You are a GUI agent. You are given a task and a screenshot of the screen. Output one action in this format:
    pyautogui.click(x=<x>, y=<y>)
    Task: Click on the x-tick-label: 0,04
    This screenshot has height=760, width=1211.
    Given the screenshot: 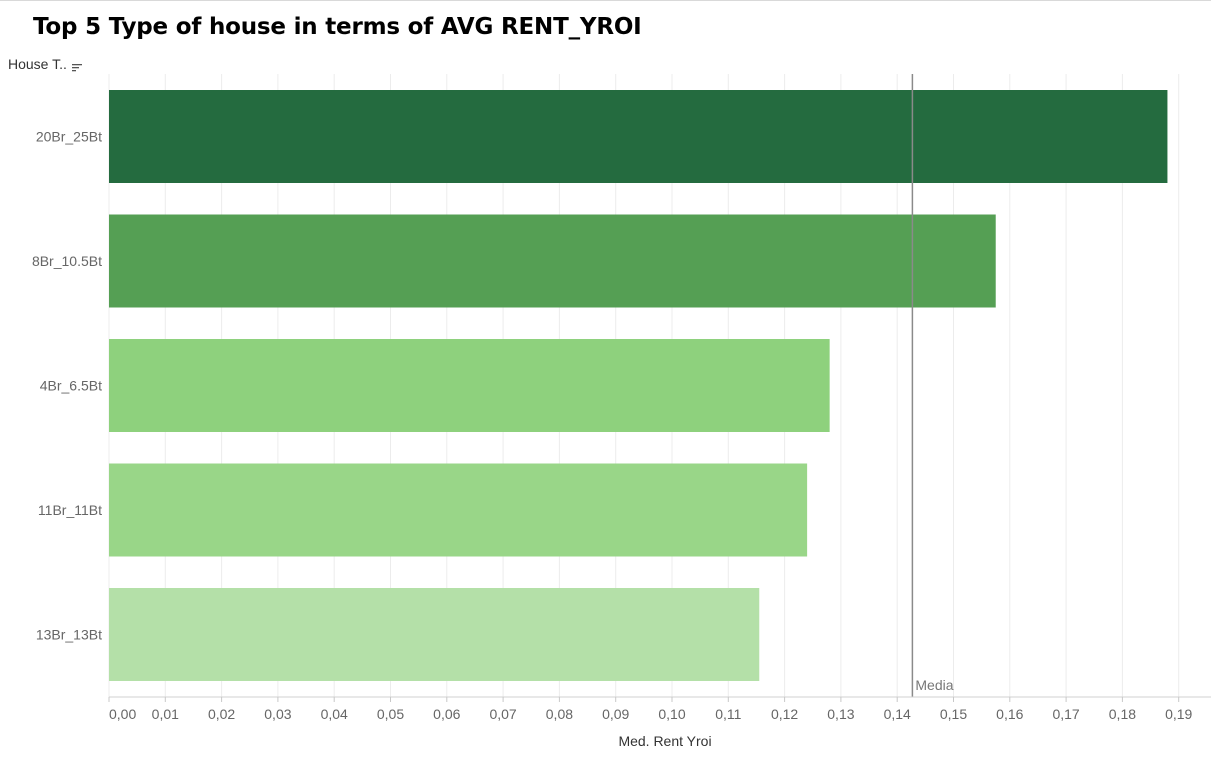 What is the action you would take?
    pyautogui.click(x=334, y=714)
    